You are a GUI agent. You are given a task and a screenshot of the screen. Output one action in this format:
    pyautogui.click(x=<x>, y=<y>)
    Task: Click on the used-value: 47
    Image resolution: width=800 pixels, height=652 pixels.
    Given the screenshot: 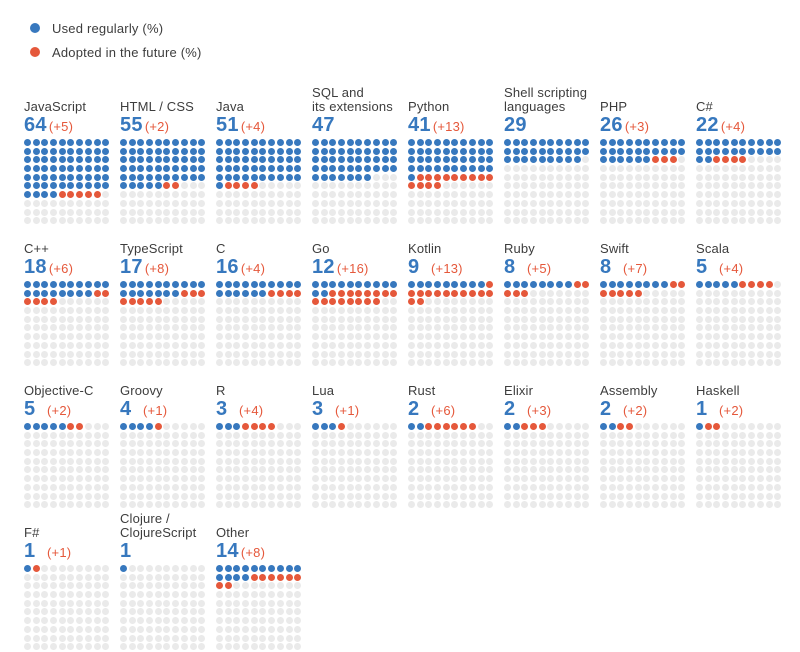 What is the action you would take?
    pyautogui.click(x=323, y=125)
    